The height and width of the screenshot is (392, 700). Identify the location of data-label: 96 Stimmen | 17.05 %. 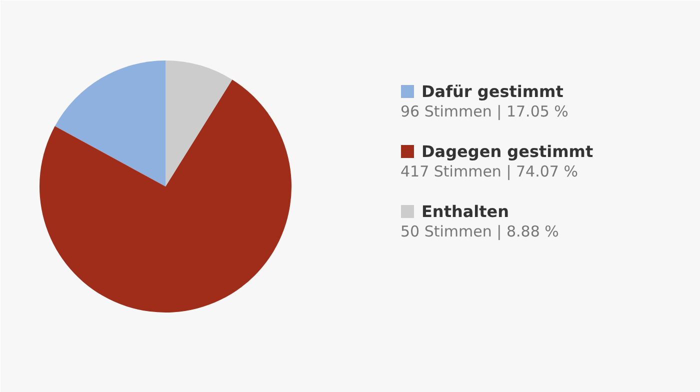
(484, 111).